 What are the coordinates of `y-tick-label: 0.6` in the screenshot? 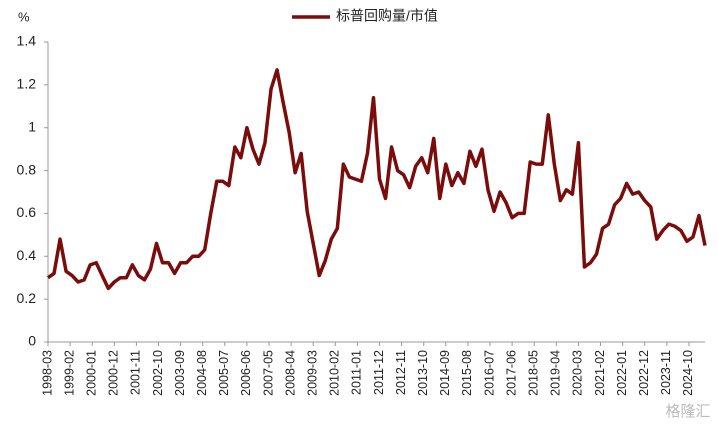 It's located at (27, 212).